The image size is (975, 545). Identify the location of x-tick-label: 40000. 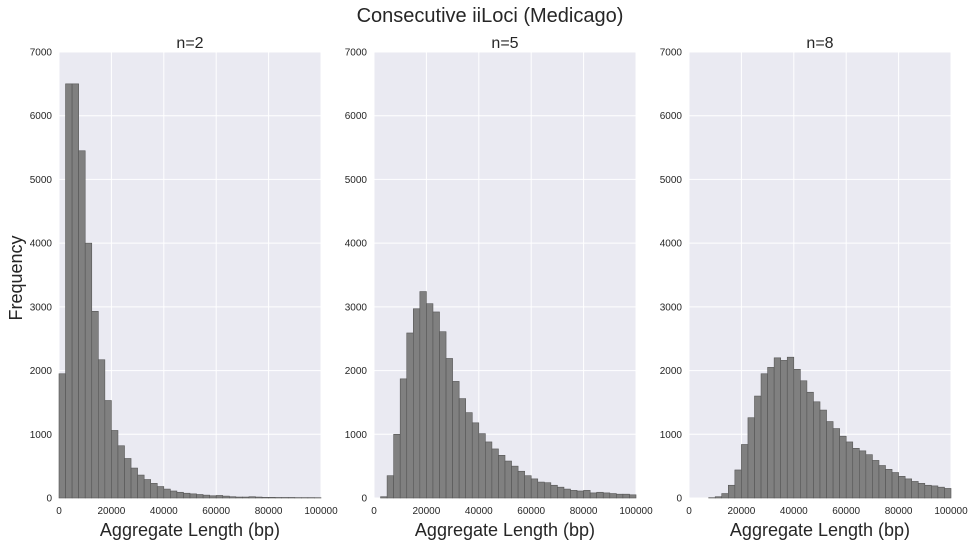
(164, 511).